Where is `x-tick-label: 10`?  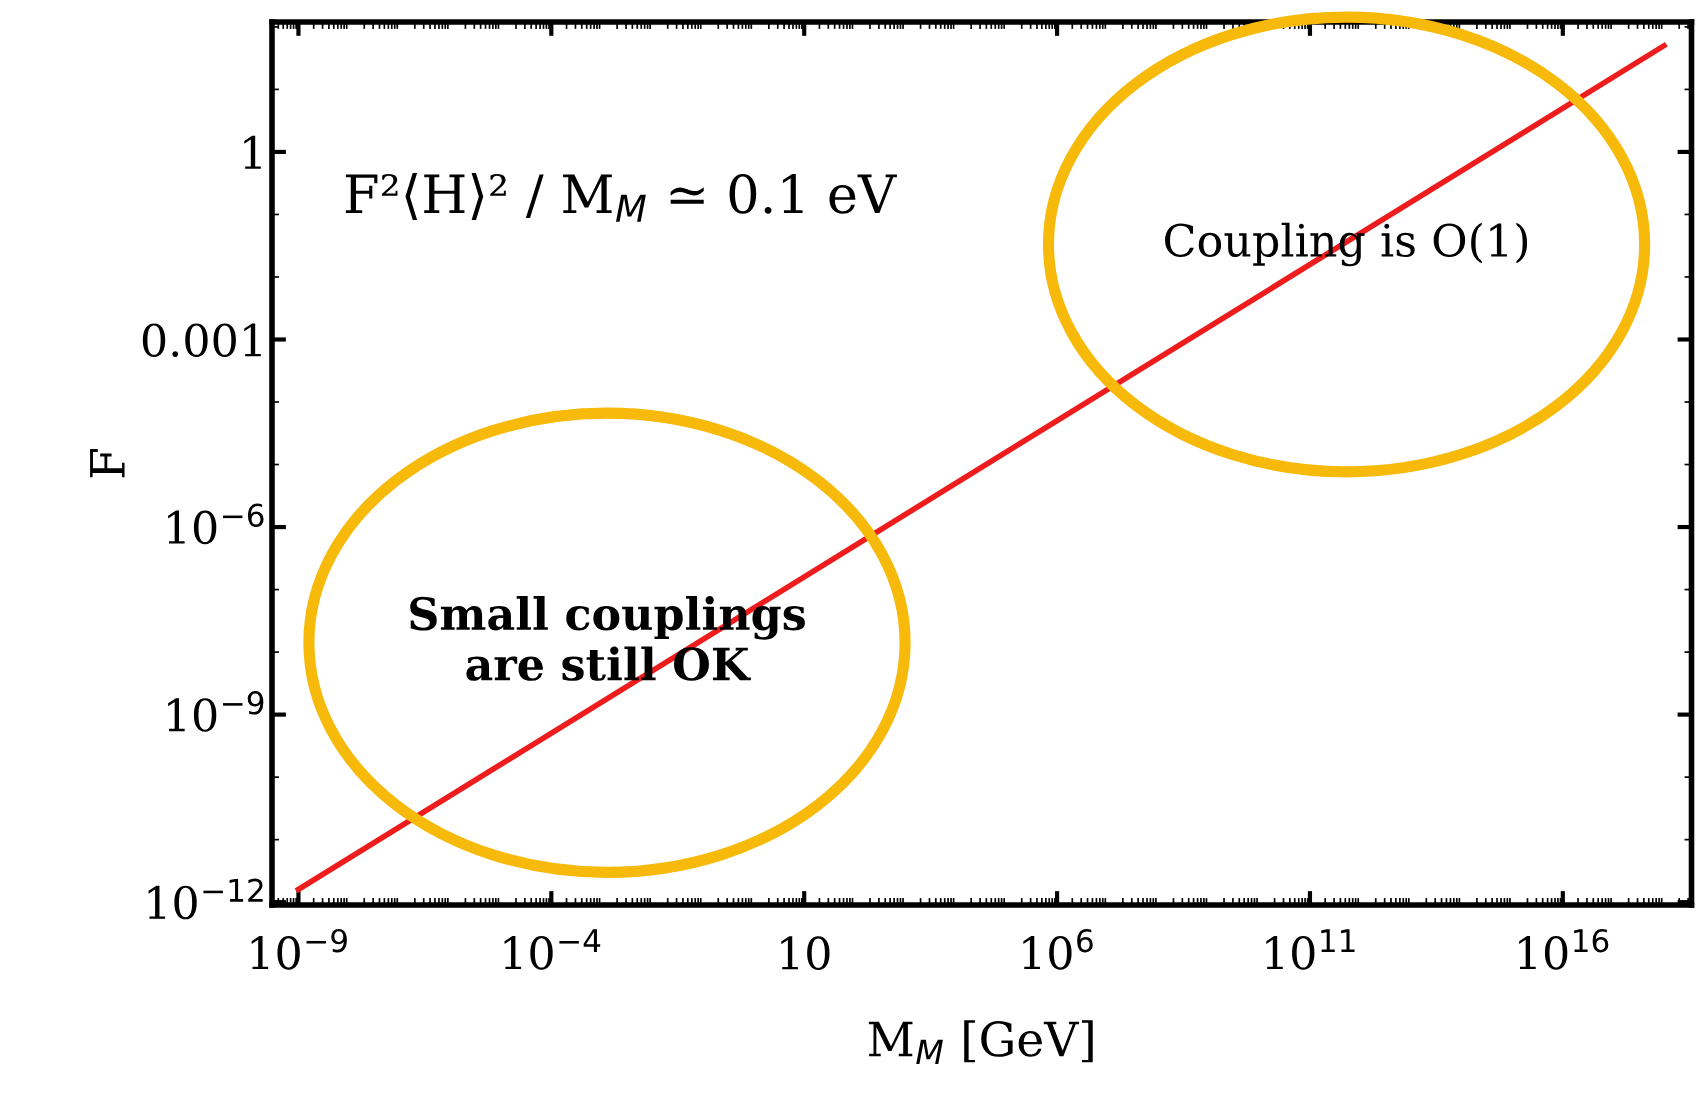 x-tick-label: 10 is located at coordinates (805, 953).